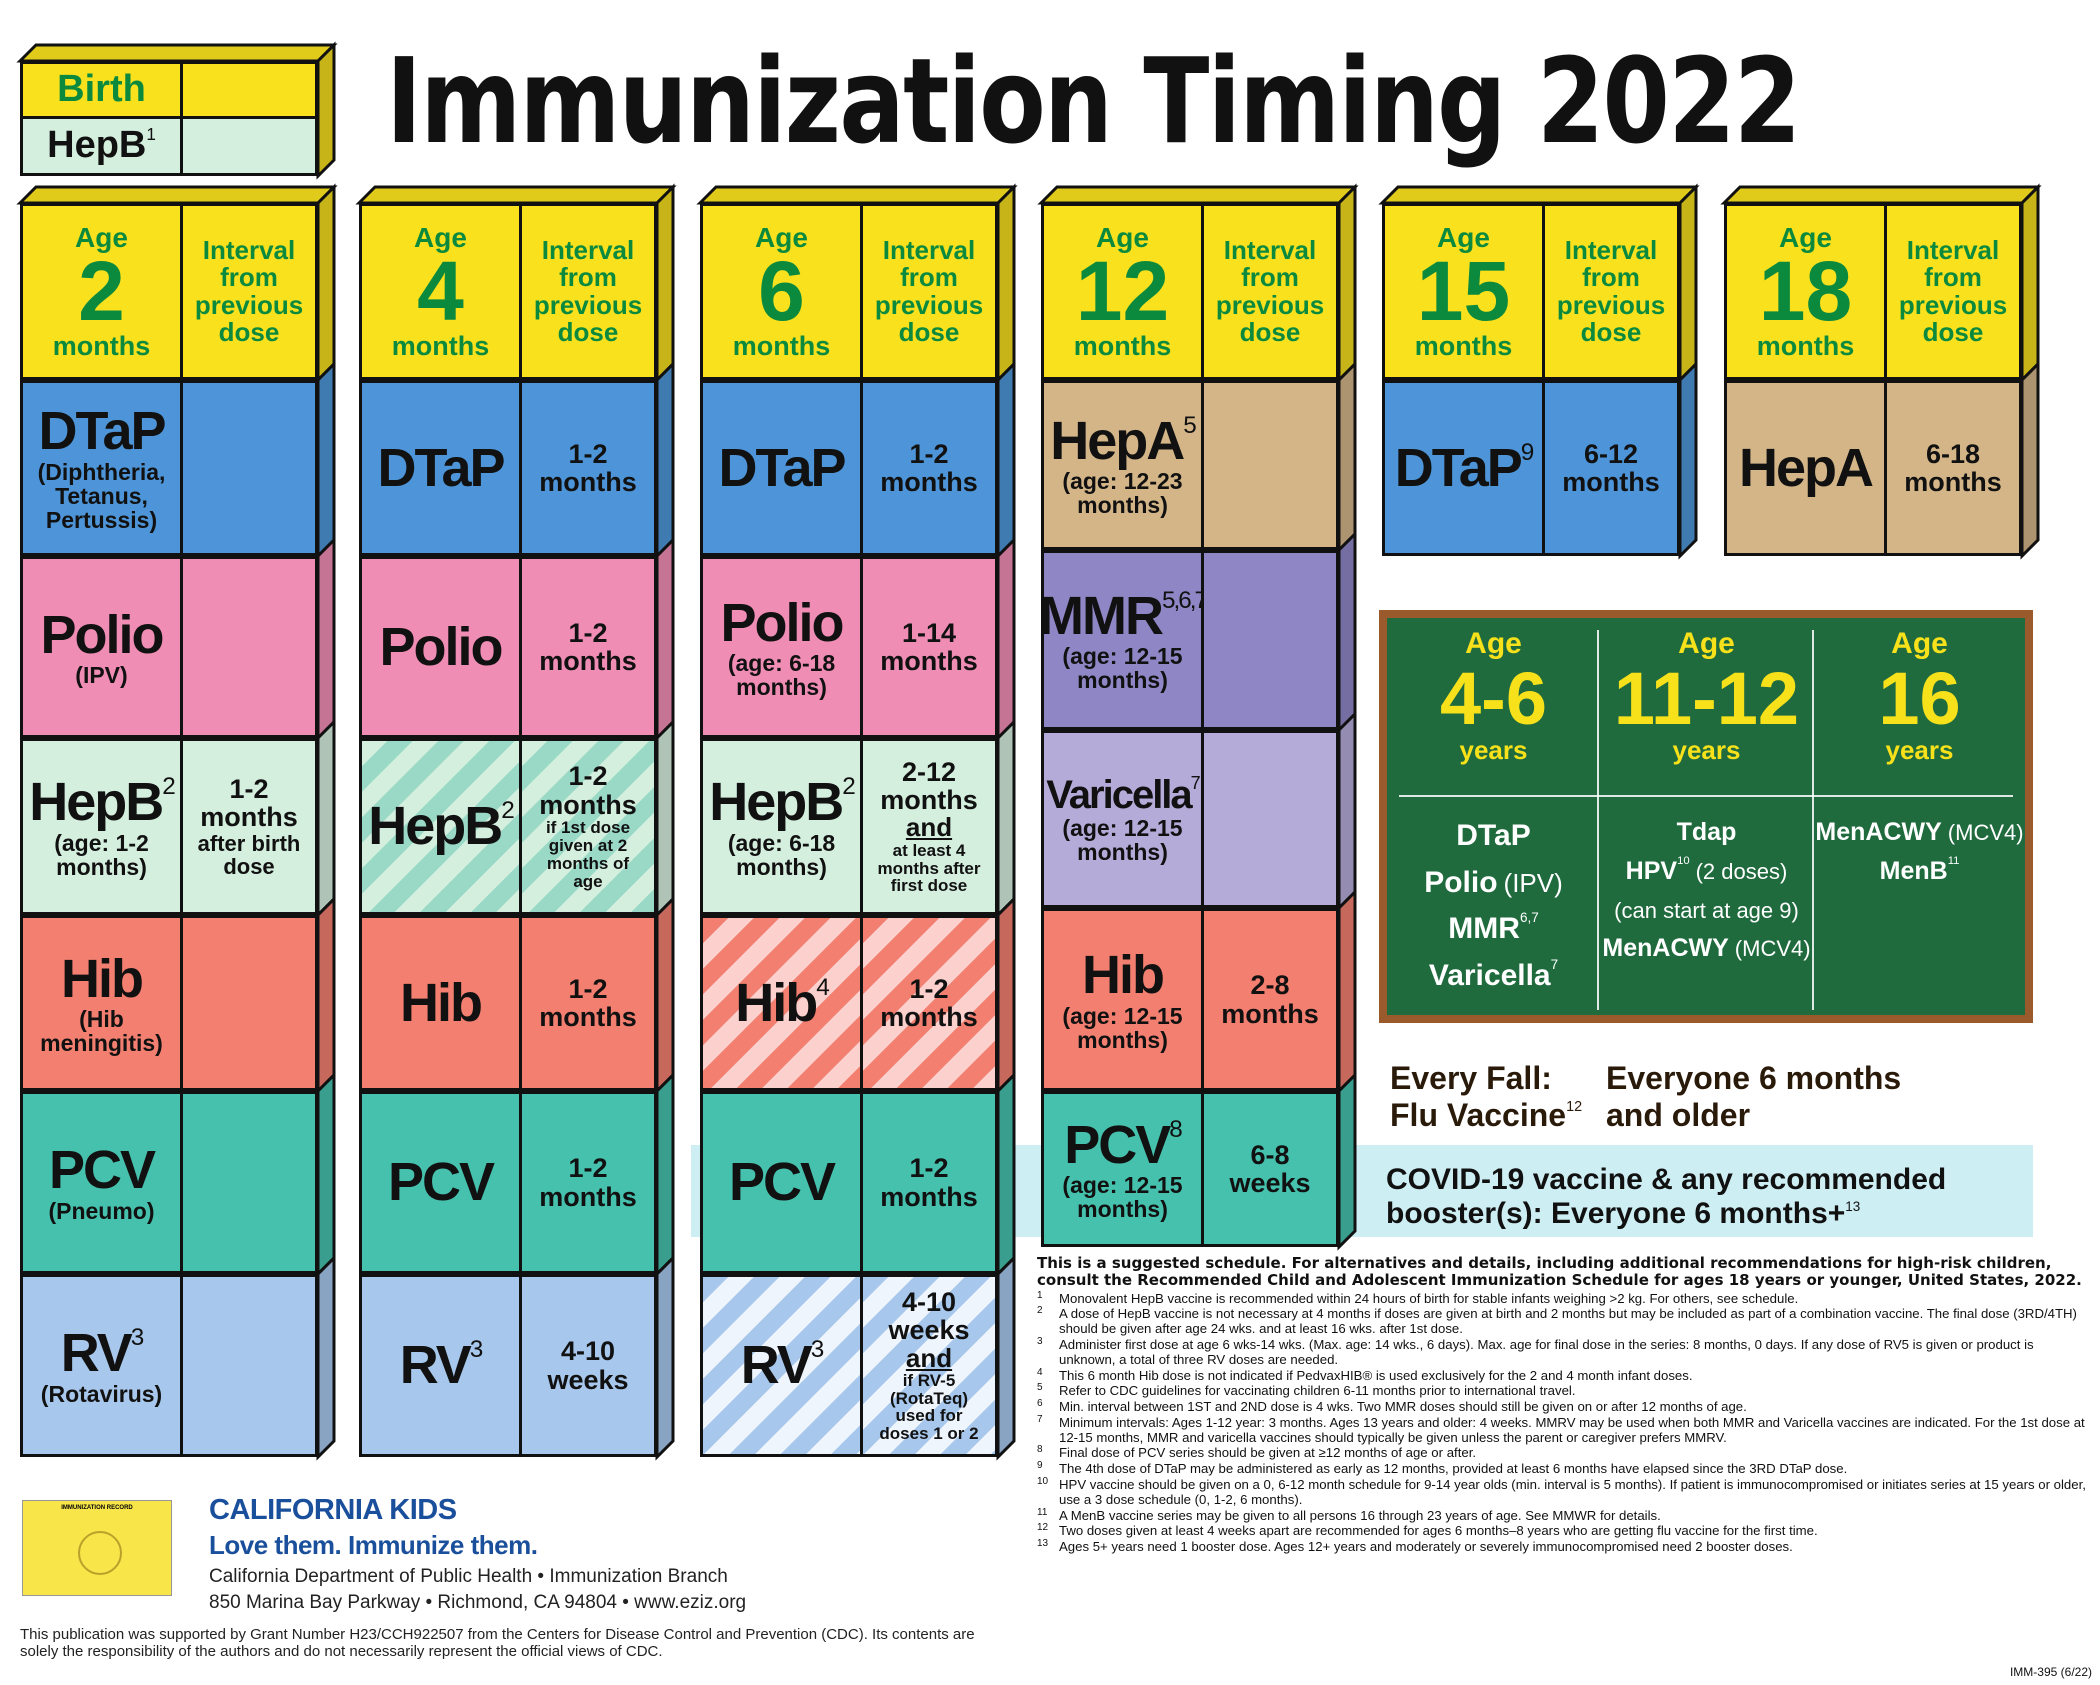  Describe the element at coordinates (1611, 467) in the screenshot. I see `interval: 6-12 months` at that location.